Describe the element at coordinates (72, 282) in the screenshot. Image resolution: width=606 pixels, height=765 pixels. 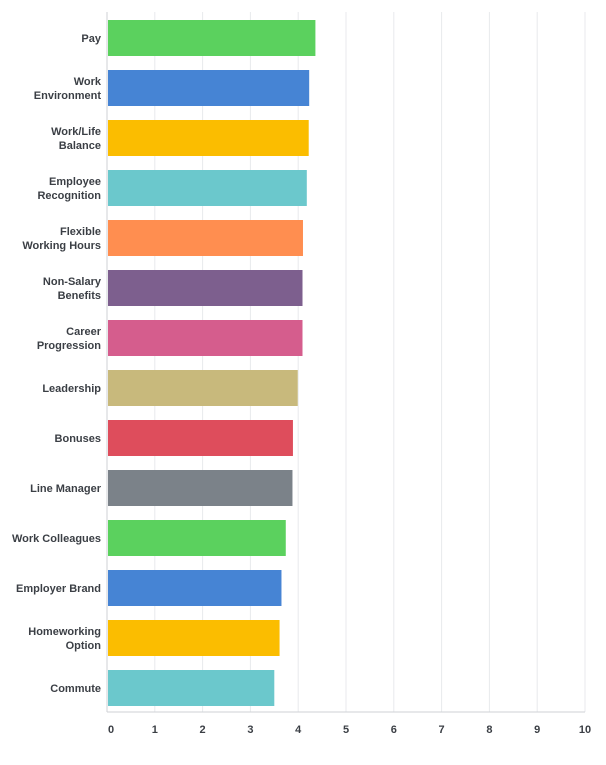
I see `category-label-line: Non-Salary` at that location.